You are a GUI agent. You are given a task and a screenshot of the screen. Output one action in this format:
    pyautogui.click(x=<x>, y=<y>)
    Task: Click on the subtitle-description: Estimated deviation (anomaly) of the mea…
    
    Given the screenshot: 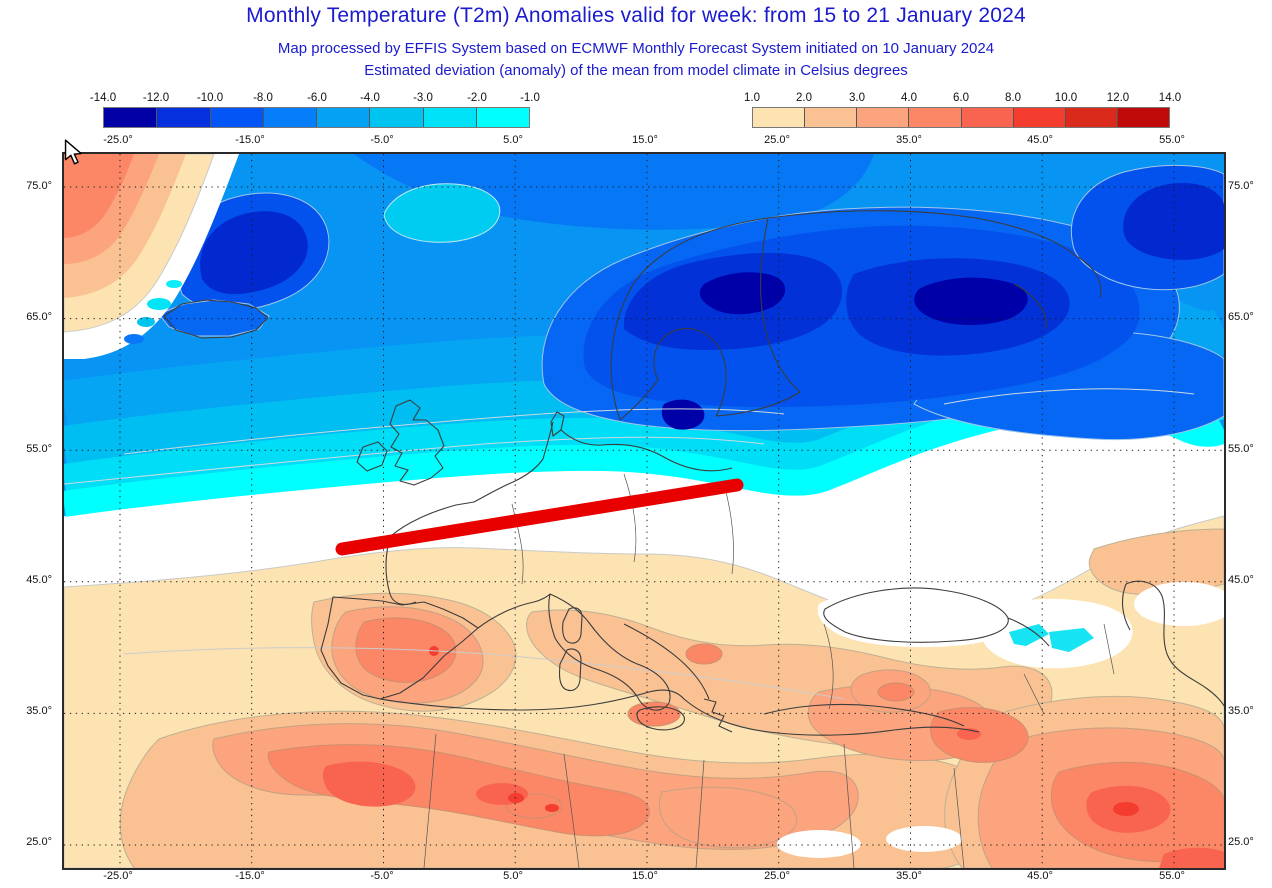 What is the action you would take?
    pyautogui.click(x=636, y=70)
    